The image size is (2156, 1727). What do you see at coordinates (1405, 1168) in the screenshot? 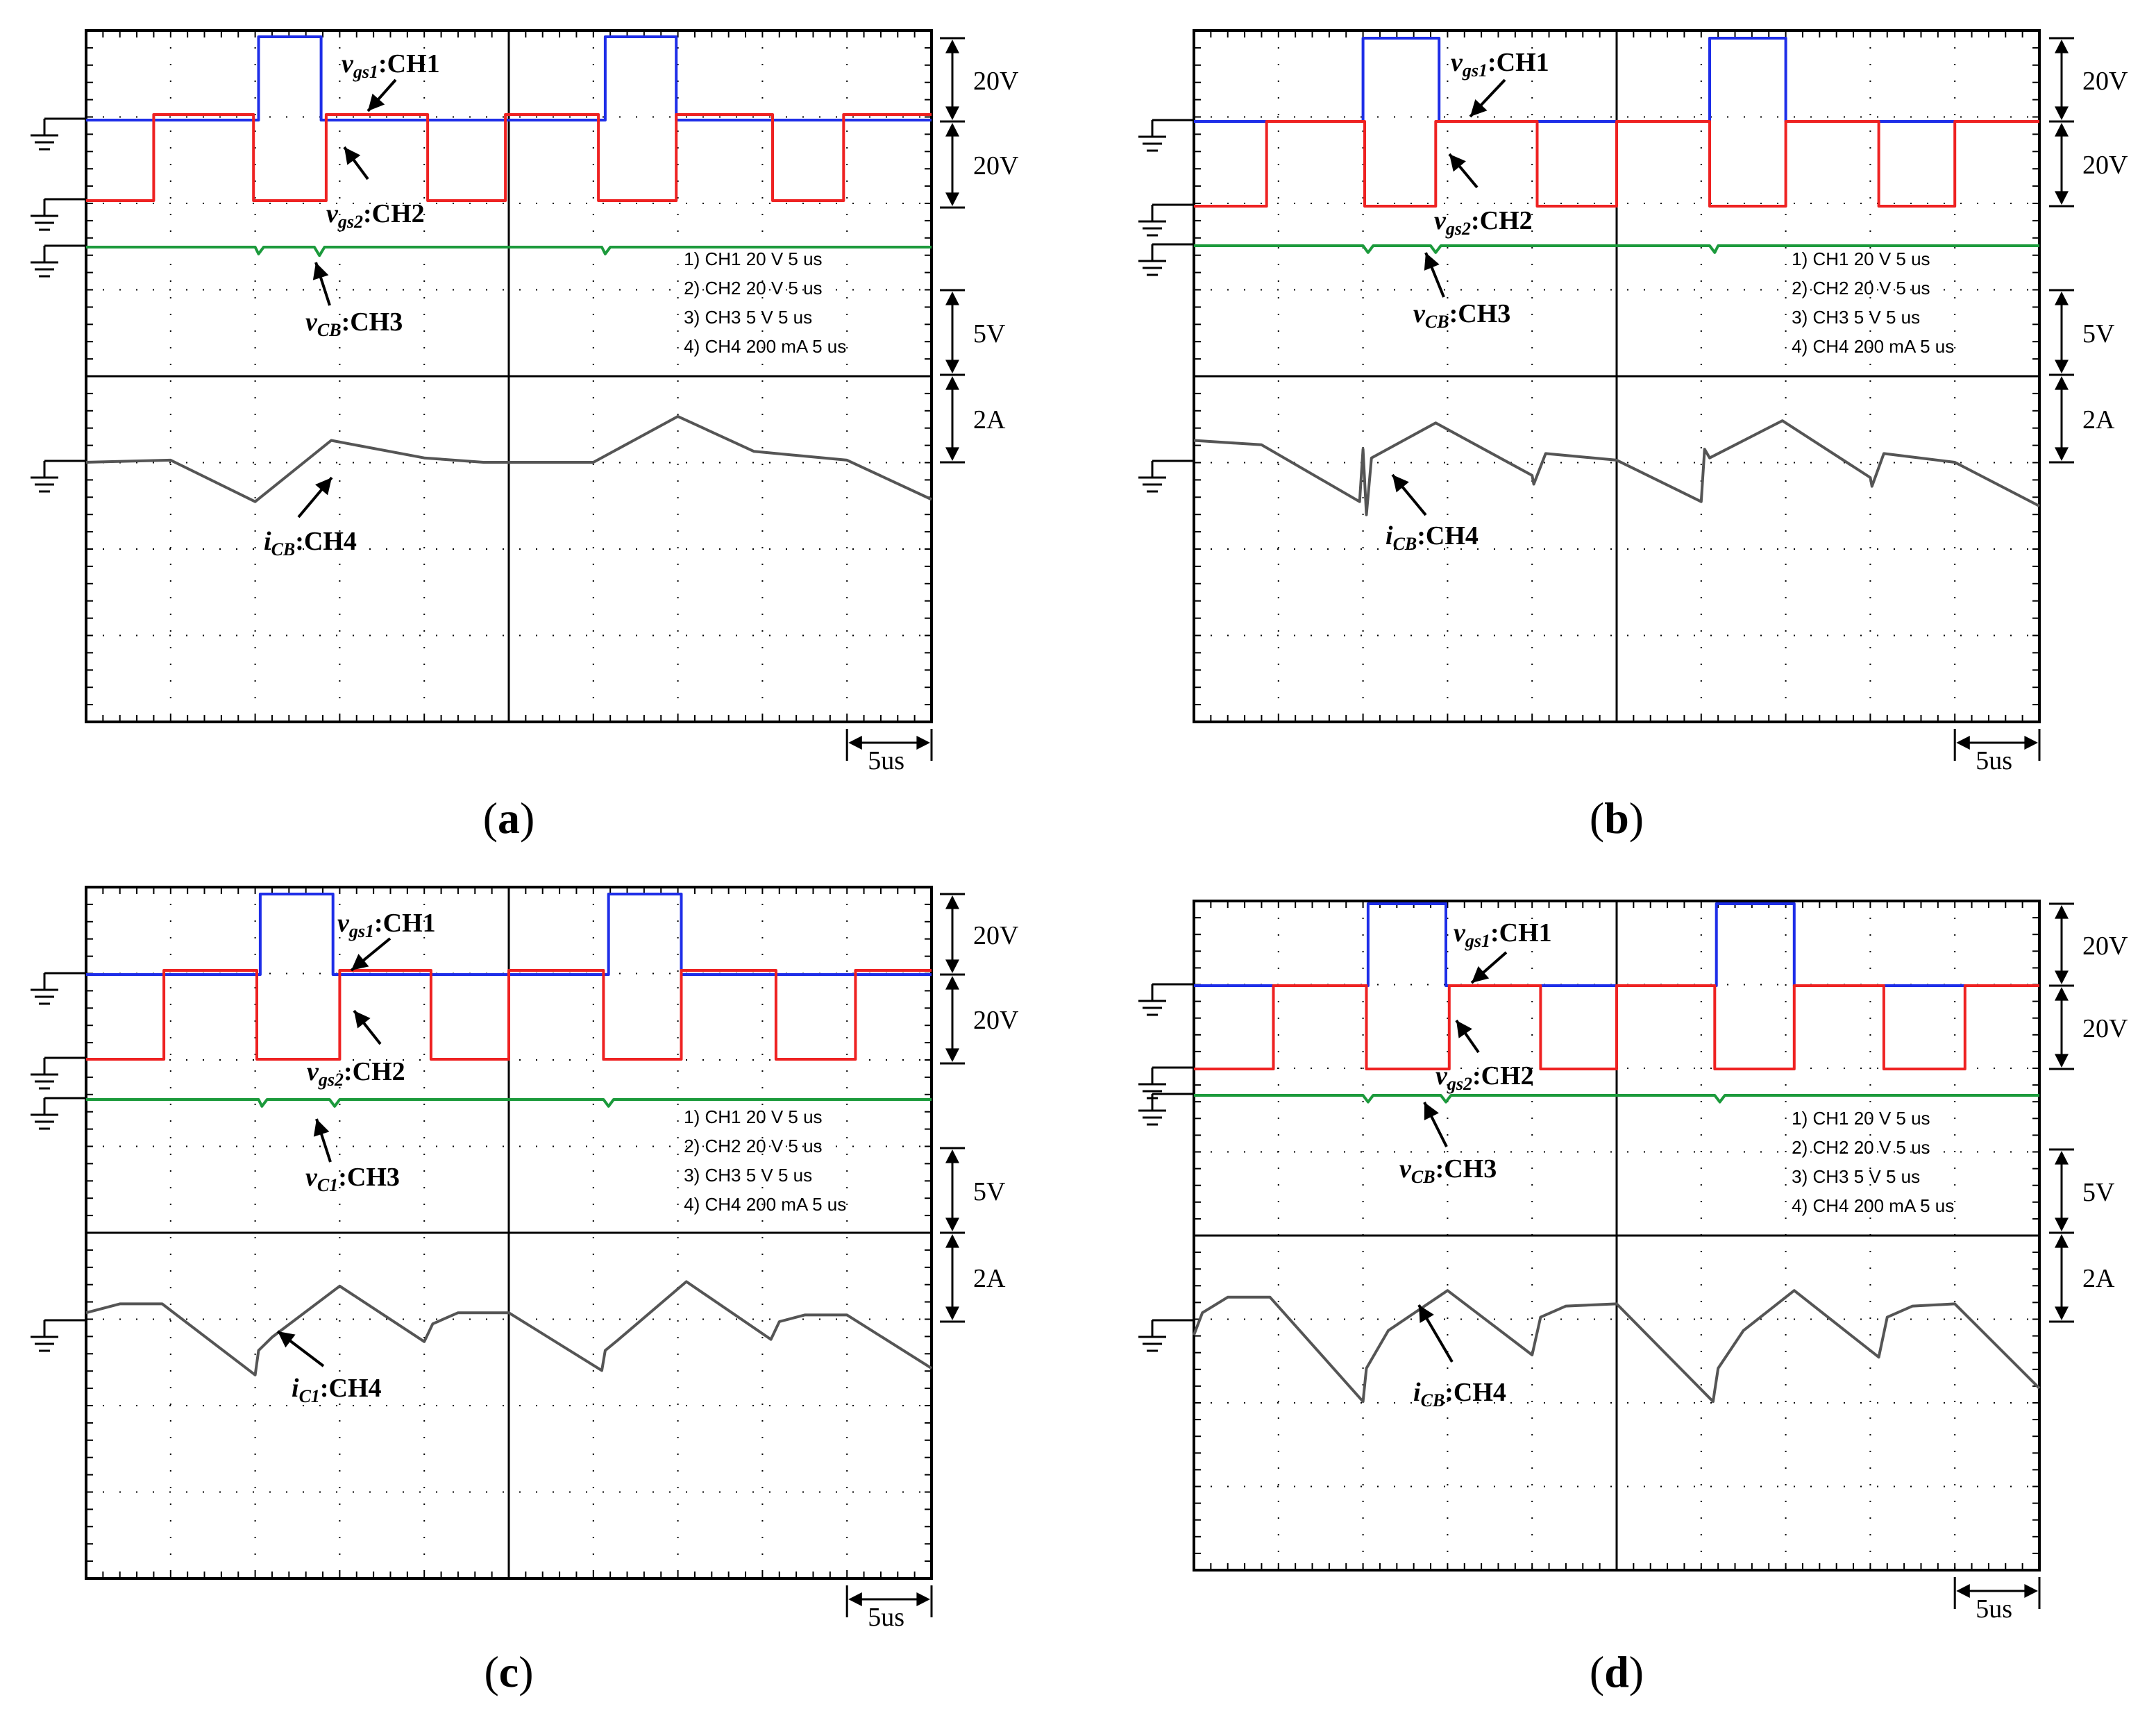
I see `label-ch3-symbol: v` at bounding box center [1405, 1168].